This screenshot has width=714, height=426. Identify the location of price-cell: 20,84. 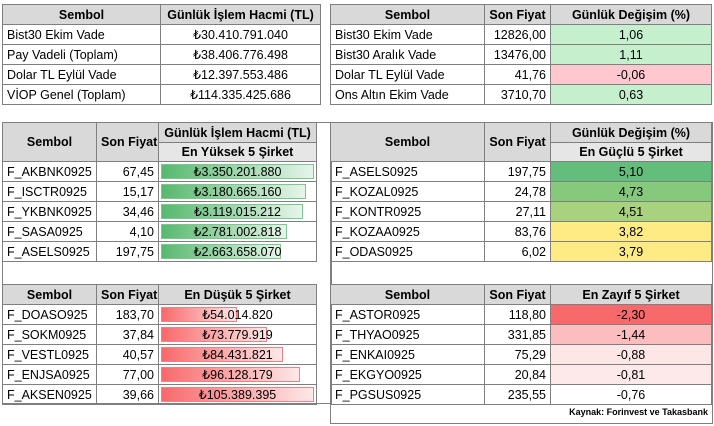
(517, 374).